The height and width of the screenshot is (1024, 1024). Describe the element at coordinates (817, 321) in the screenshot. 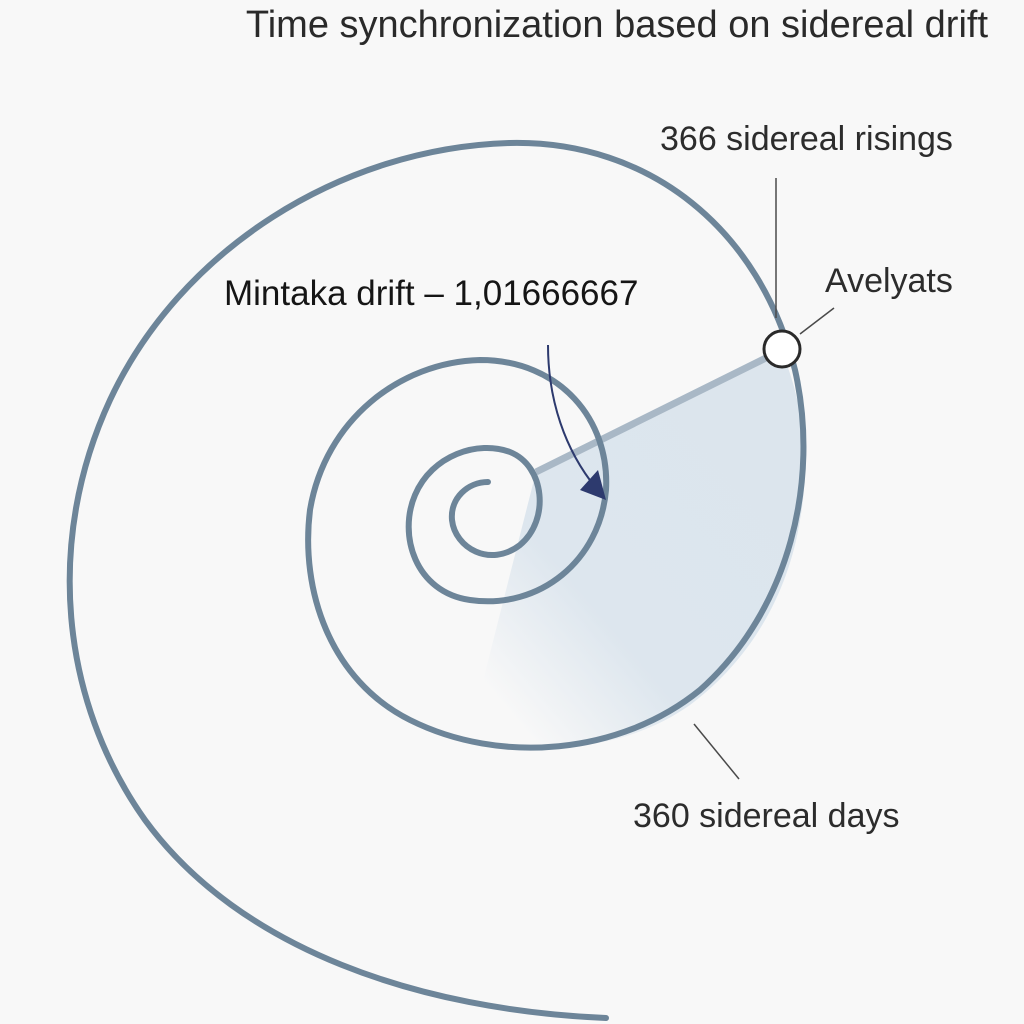

I see `avelyats-leader-line` at that location.